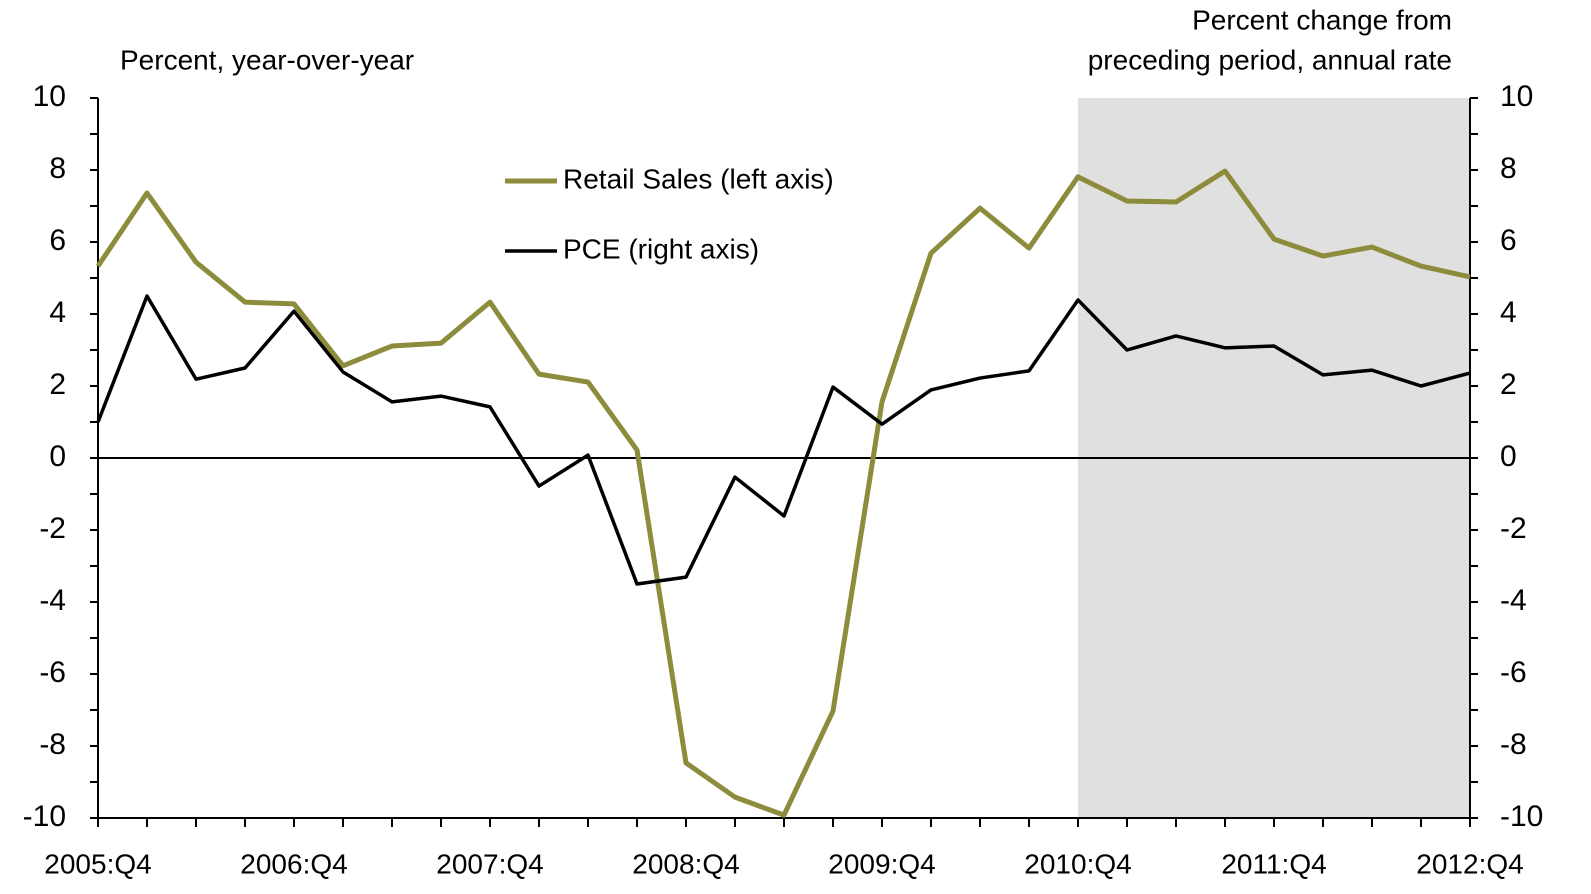 This screenshot has width=1591, height=894. Describe the element at coordinates (1513, 744) in the screenshot. I see `y2-tick-label: -8` at that location.